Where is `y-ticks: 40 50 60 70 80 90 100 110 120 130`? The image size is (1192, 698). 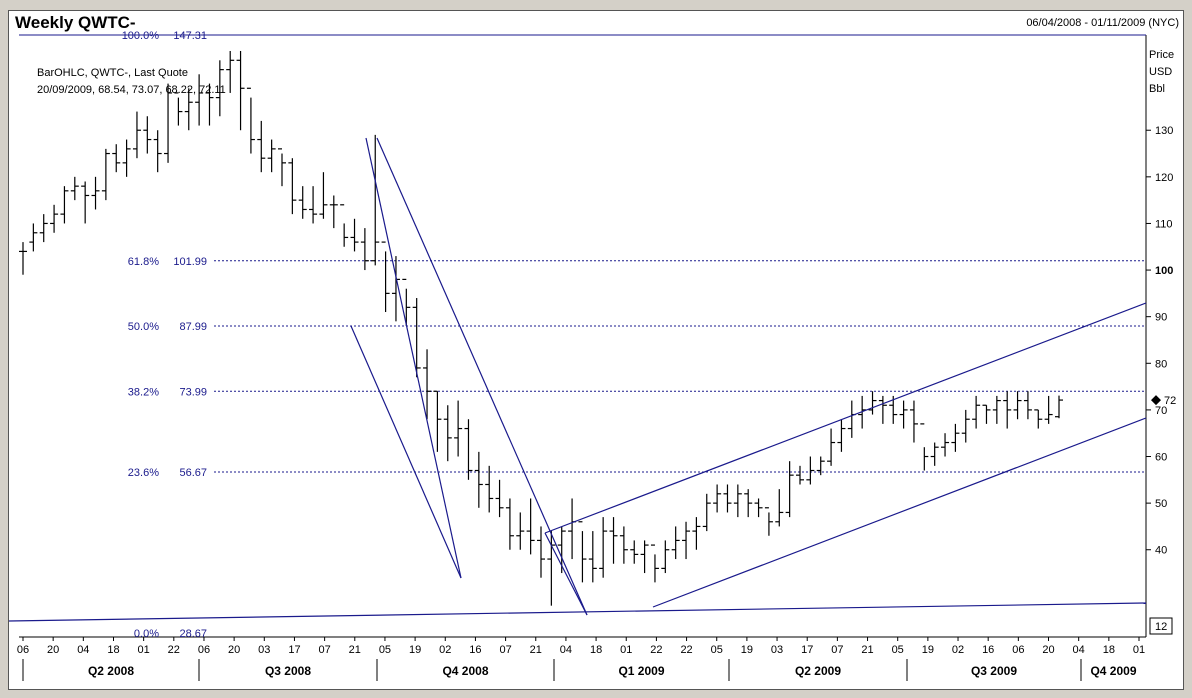 y-ticks: 40 50 60 70 80 90 100 110 120 130 is located at coordinates (1159, 341).